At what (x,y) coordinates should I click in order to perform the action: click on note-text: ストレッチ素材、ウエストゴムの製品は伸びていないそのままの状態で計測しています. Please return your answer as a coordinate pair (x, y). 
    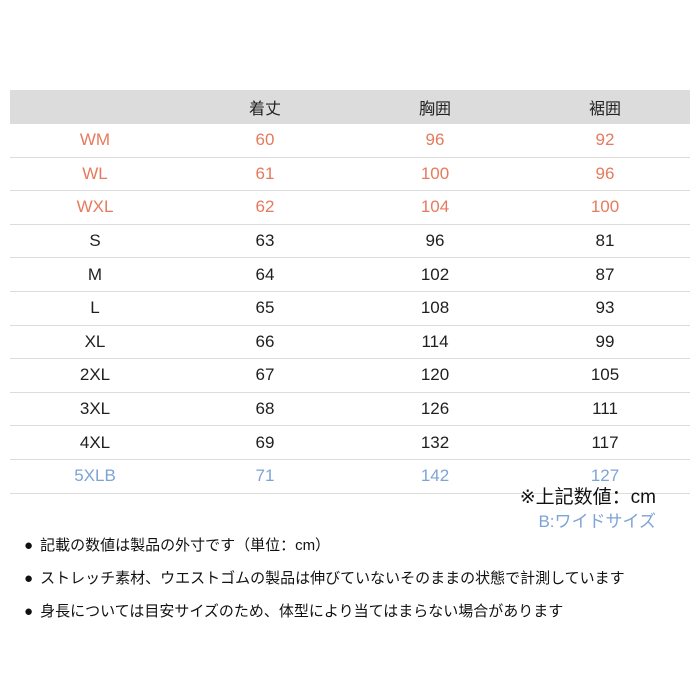
    Looking at the image, I should click on (332, 578).